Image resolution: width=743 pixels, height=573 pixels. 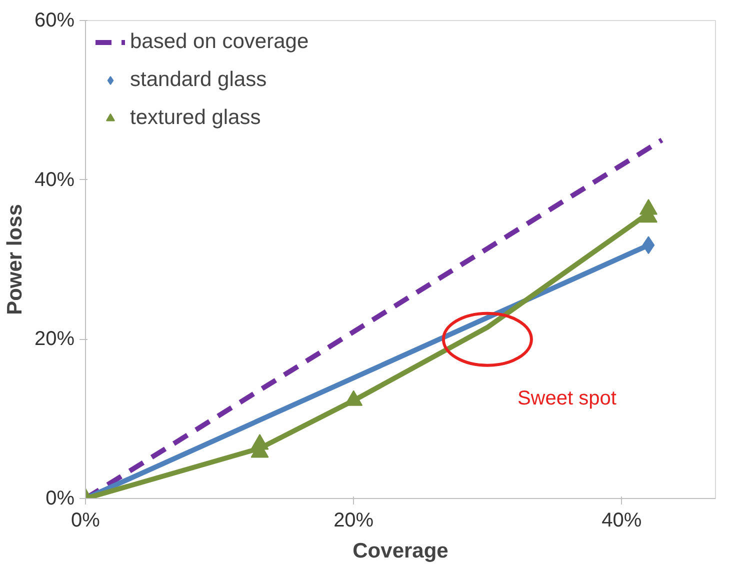 I want to click on x-tick-label: 20%, so click(x=354, y=521).